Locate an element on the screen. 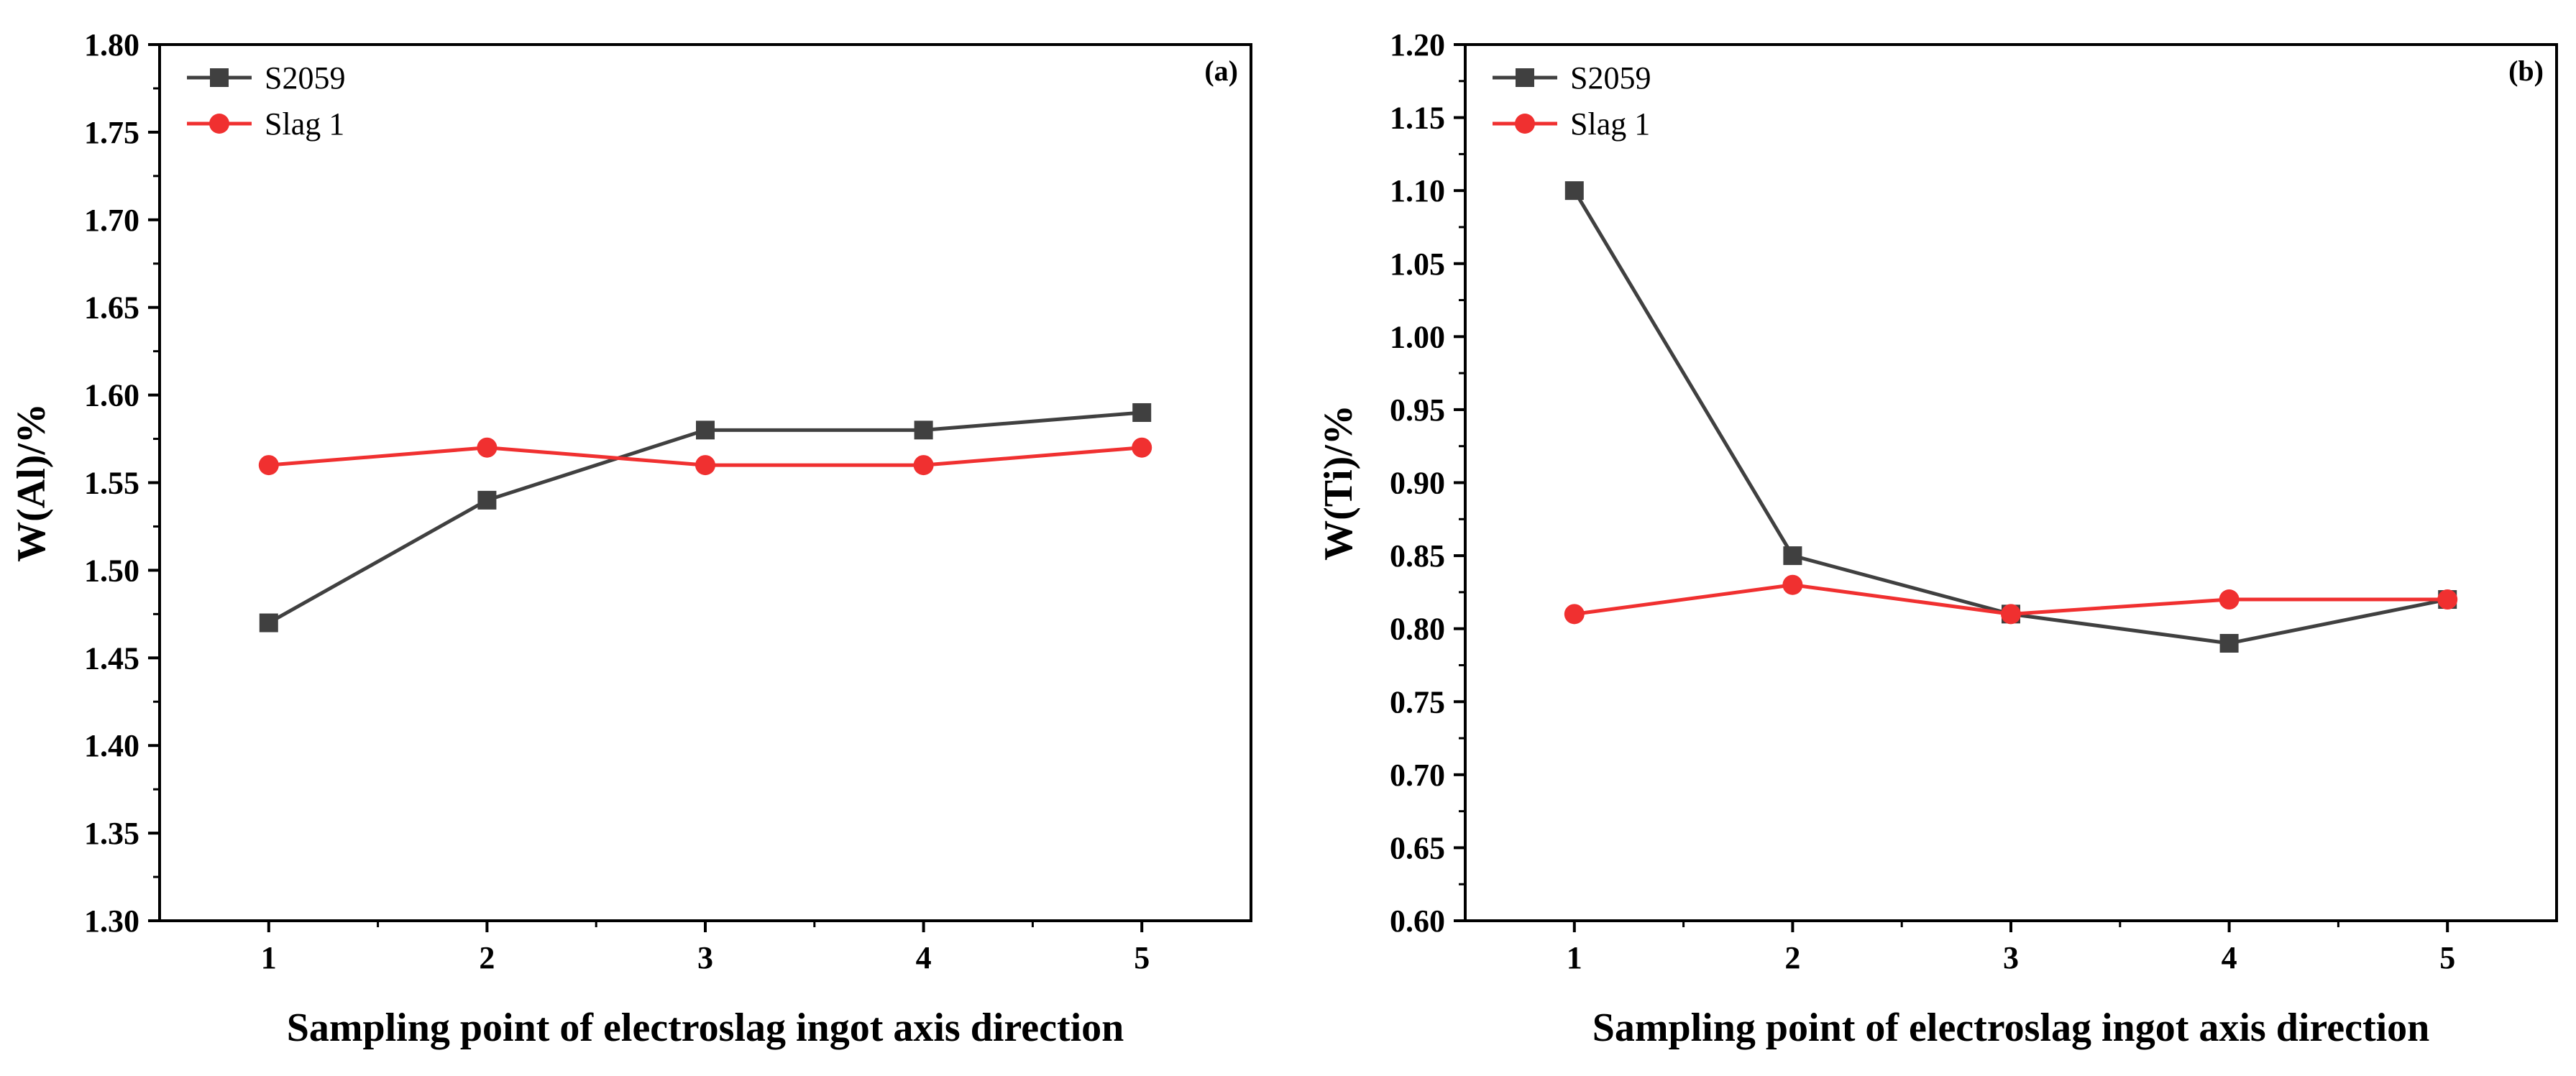  y-tick-label: 0.80 is located at coordinates (1417, 629).